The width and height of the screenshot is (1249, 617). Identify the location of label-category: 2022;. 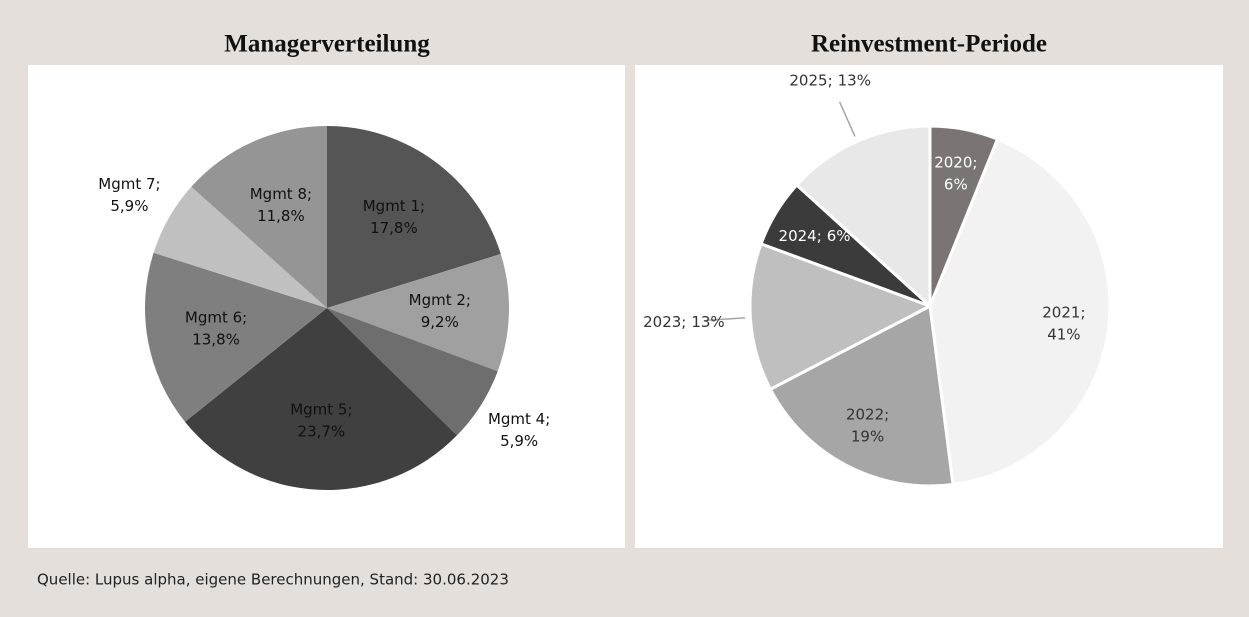
(867, 414).